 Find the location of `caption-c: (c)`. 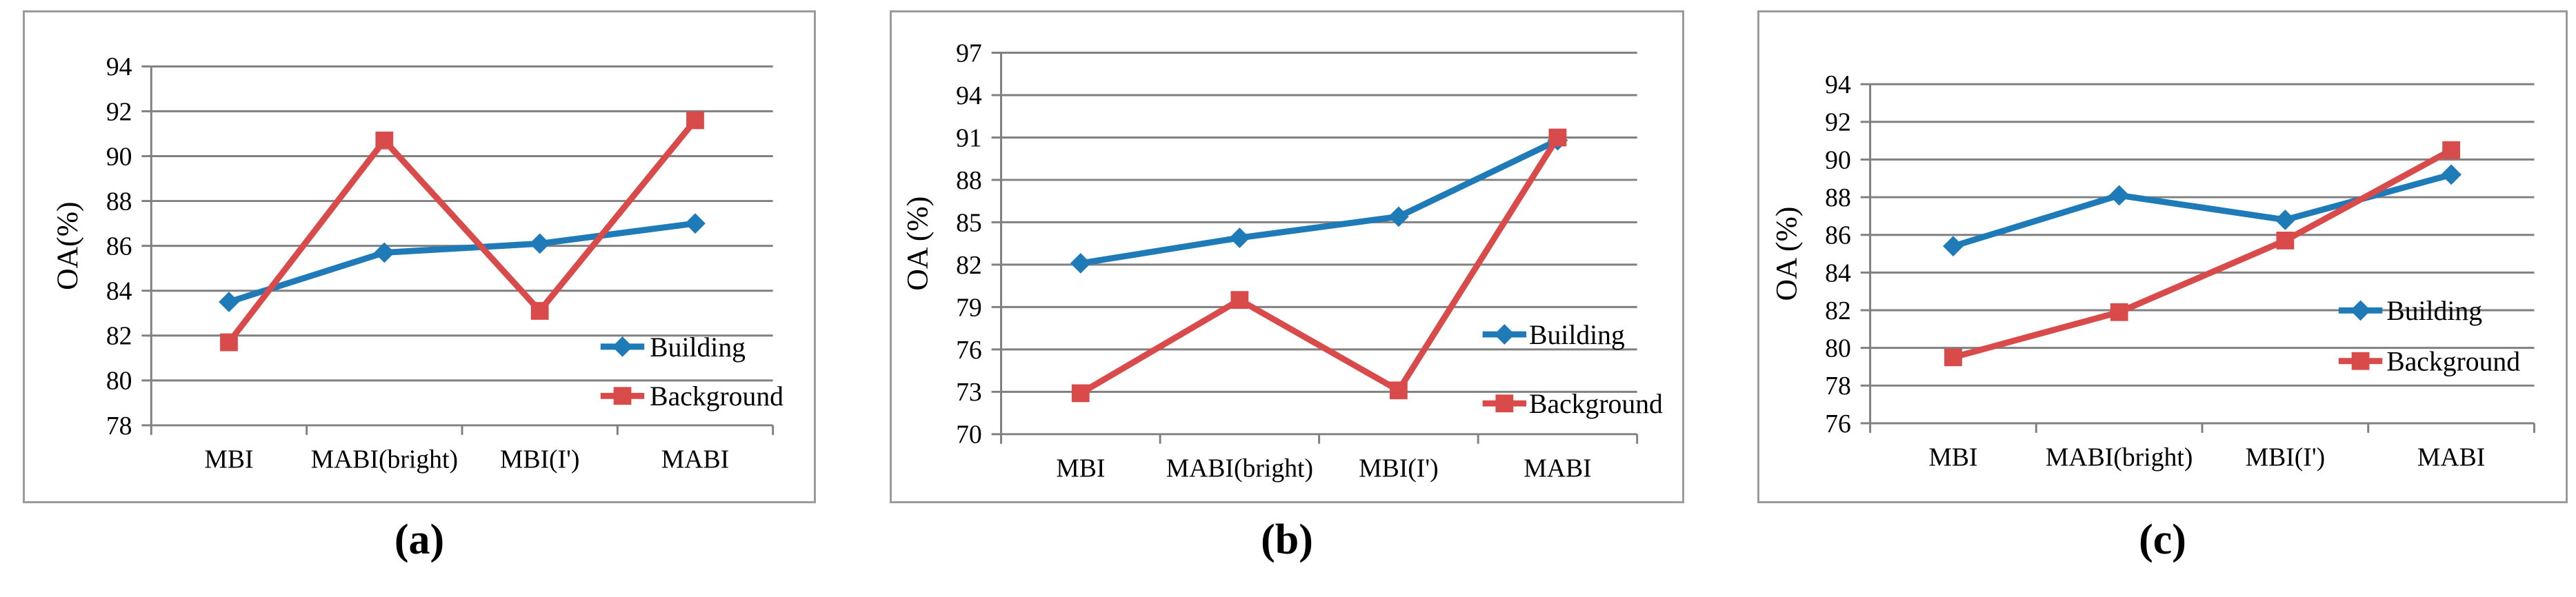

caption-c: (c) is located at coordinates (2162, 539).